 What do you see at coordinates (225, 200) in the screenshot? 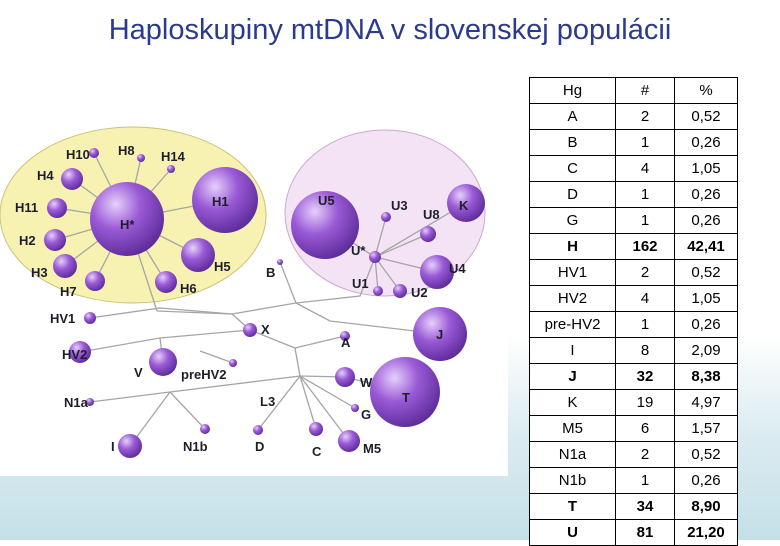
I see `node-h1` at bounding box center [225, 200].